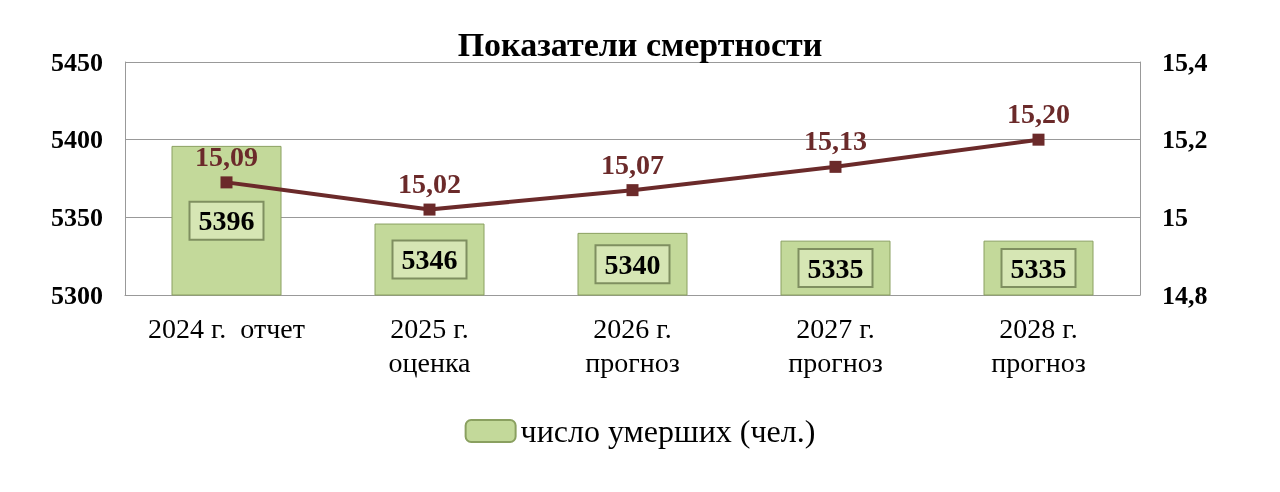 This screenshot has height=492, width=1280. What do you see at coordinates (226, 328) in the screenshot?
I see `x-tick-label: 2024 г. отчет` at bounding box center [226, 328].